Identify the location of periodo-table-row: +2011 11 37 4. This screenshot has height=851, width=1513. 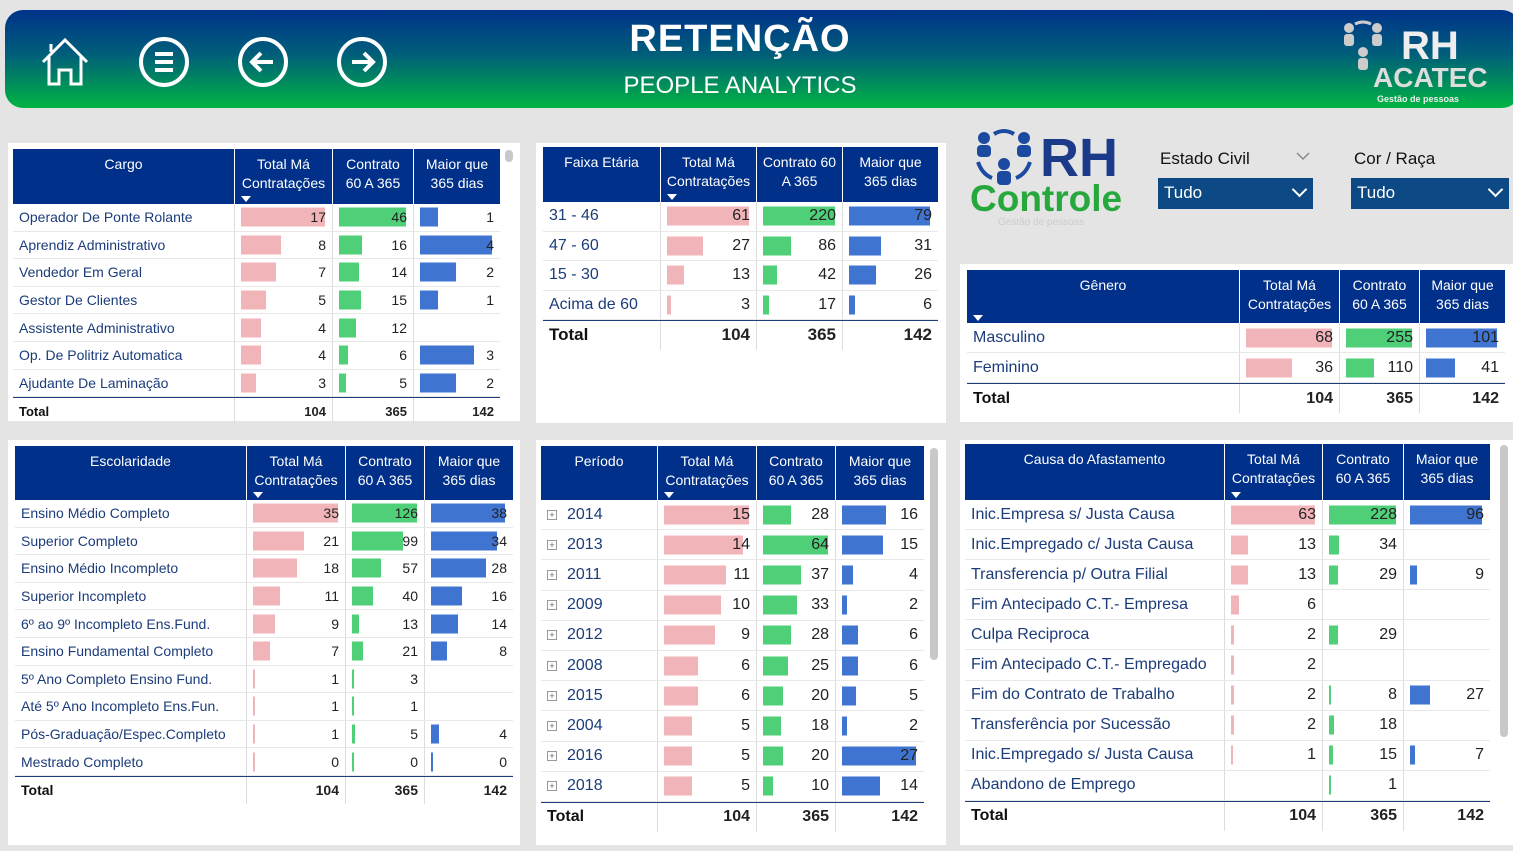
(732, 575).